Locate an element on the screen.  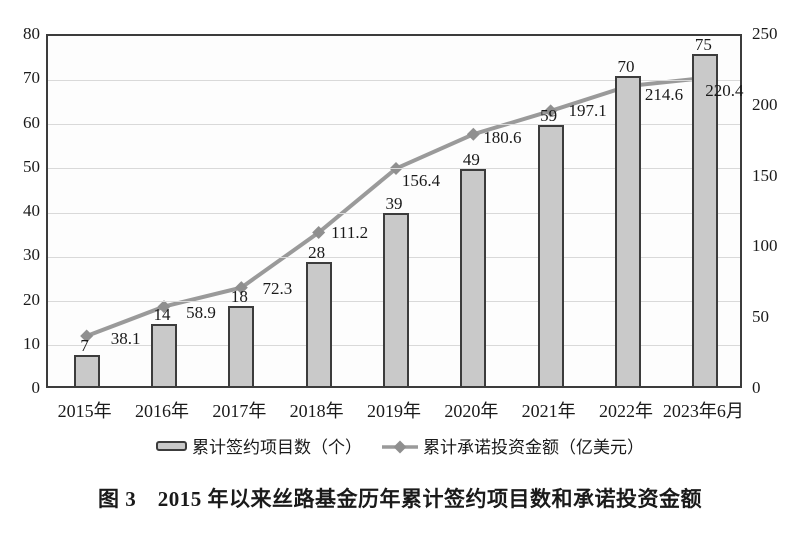
bar-2015年 is located at coordinates (86, 370).